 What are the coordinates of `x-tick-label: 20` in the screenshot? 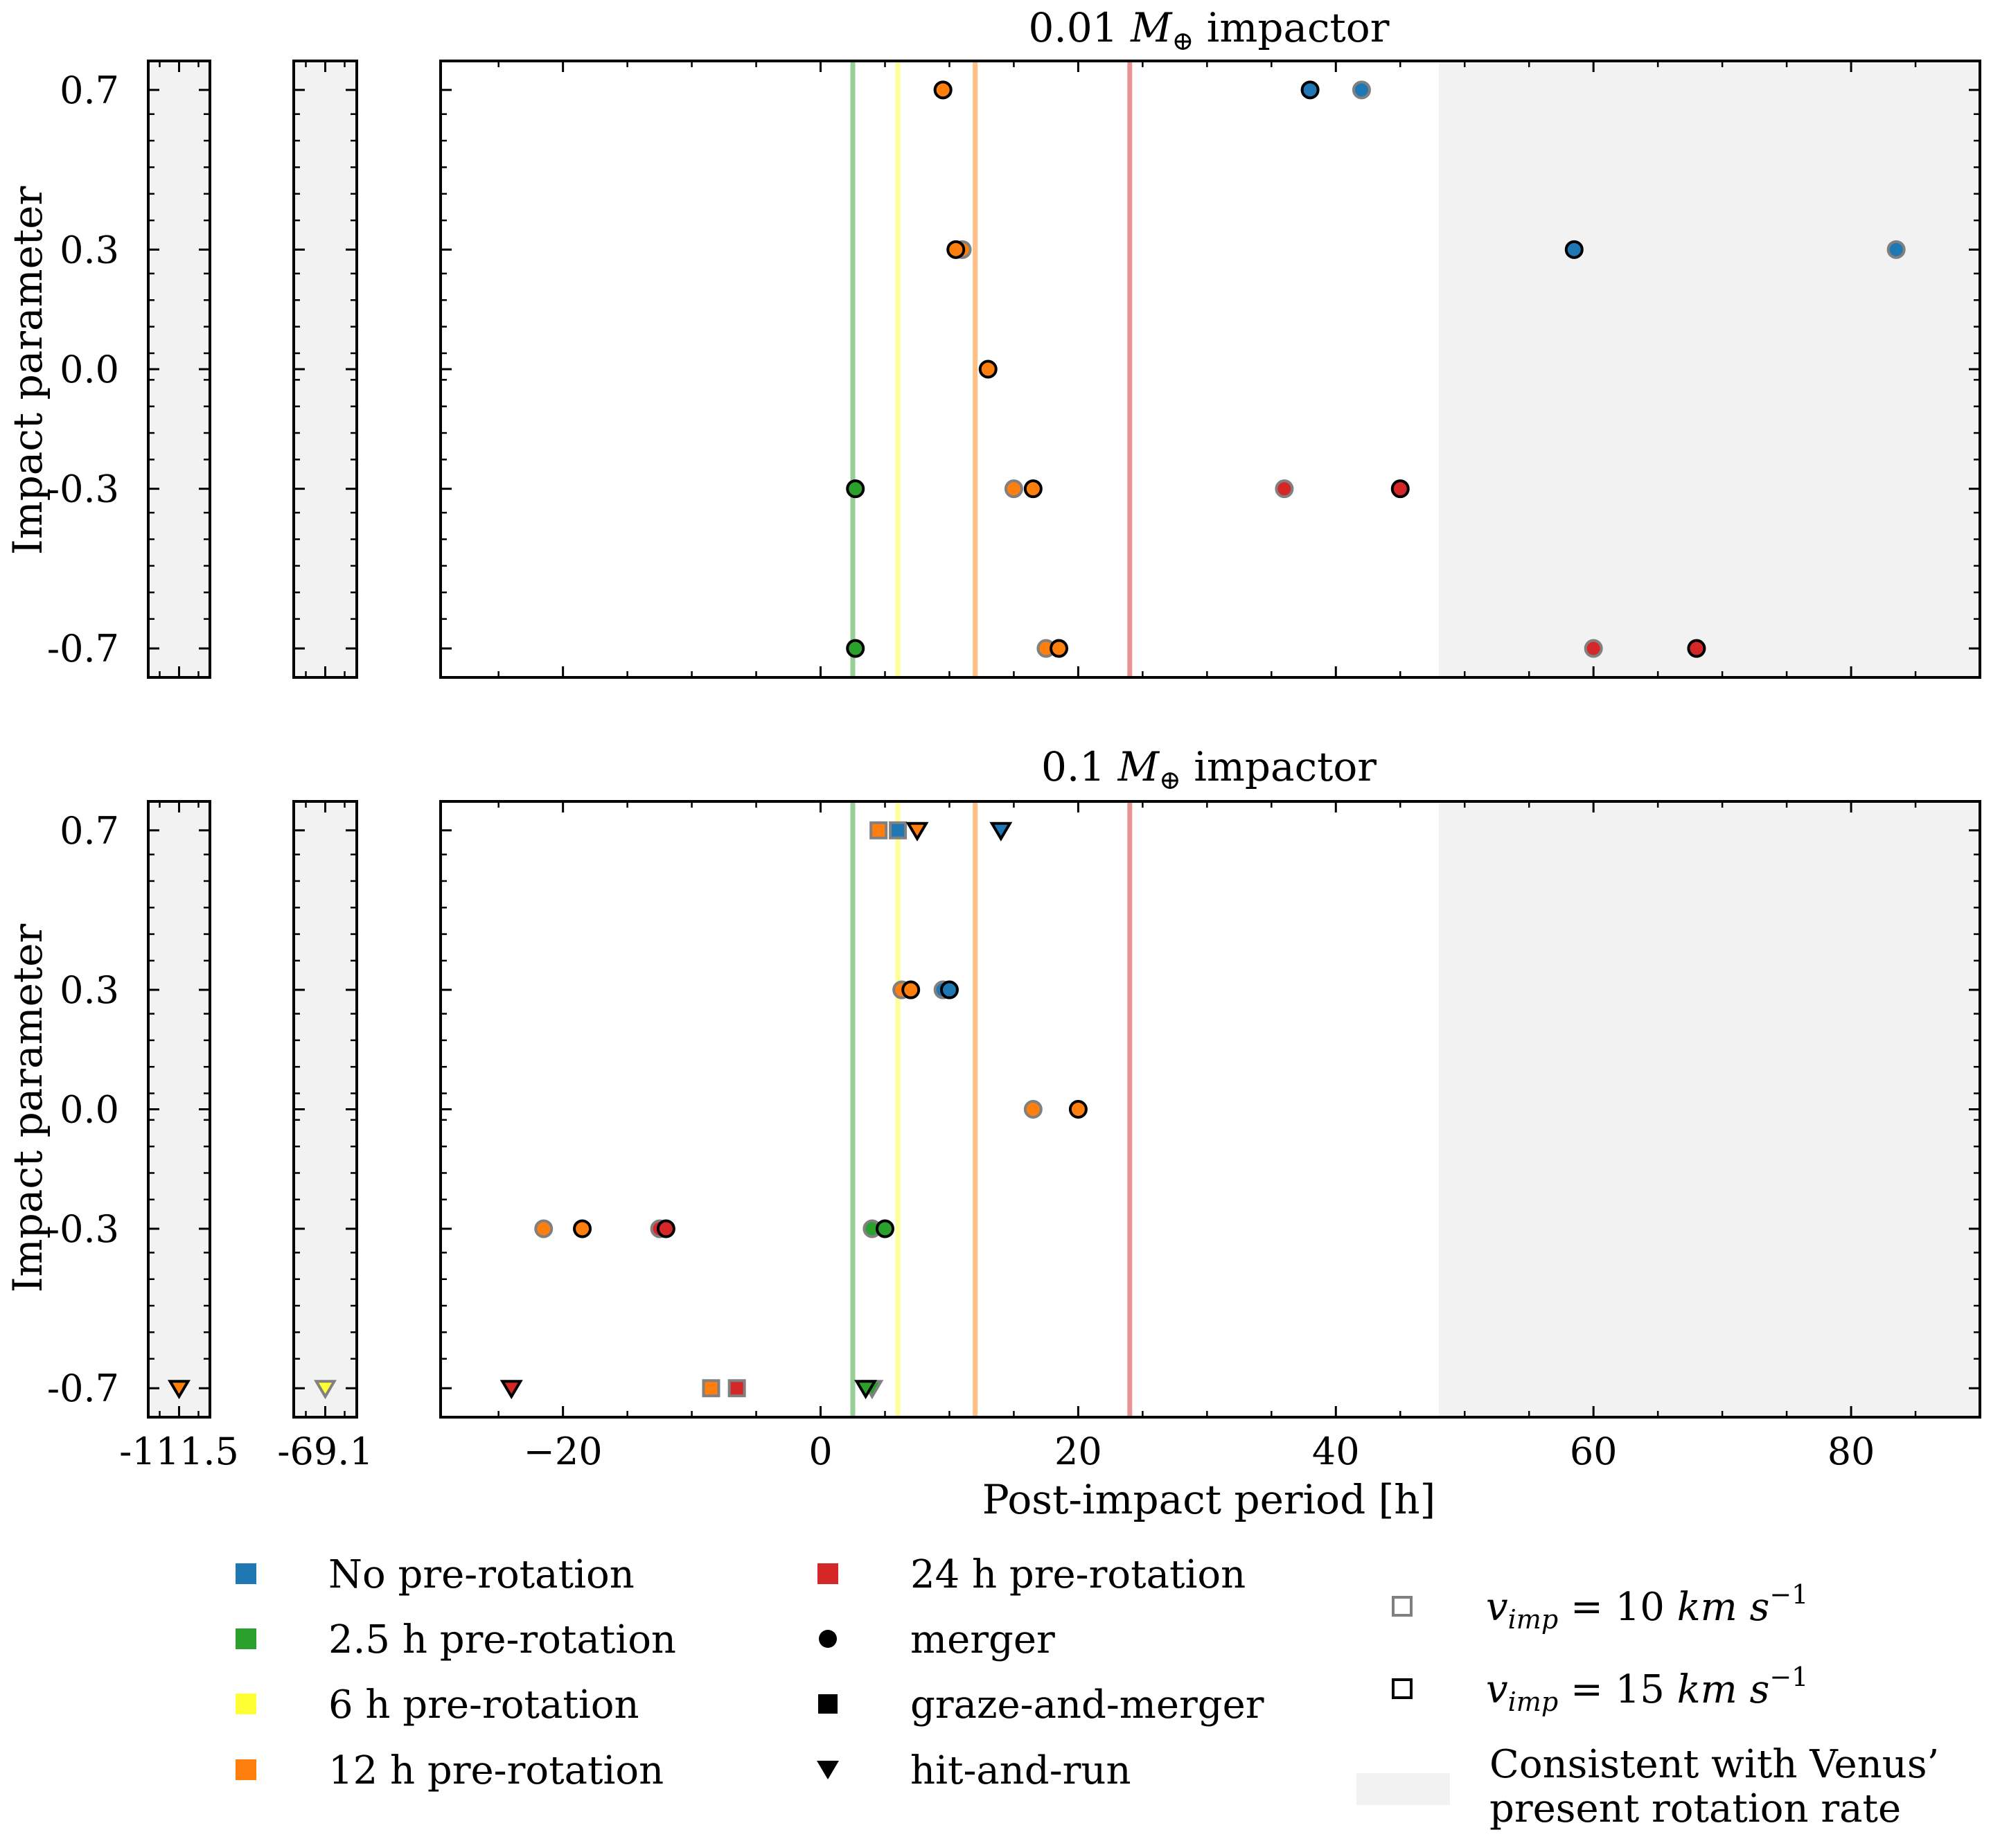 It's located at (1078, 1451).